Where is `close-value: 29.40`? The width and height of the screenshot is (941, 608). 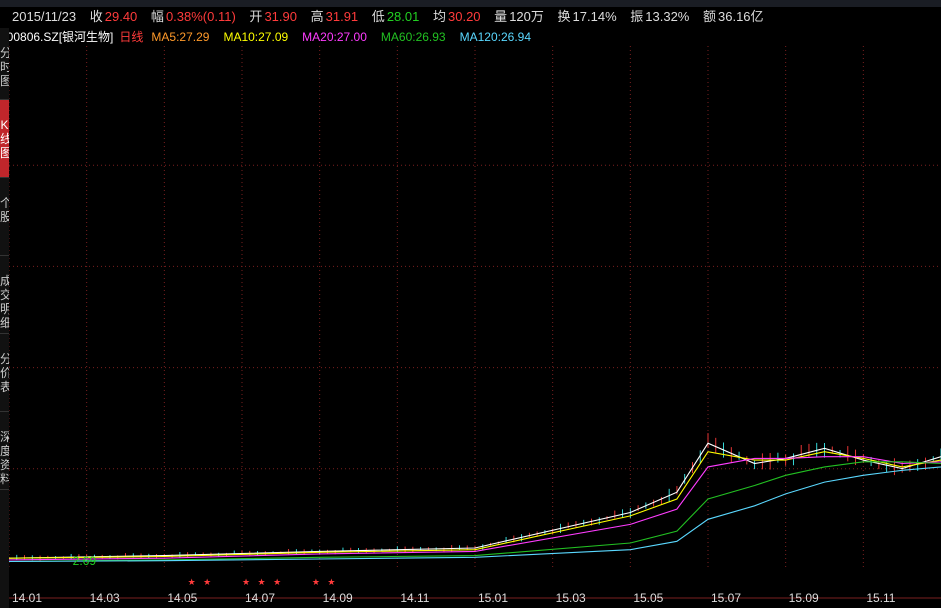 close-value: 29.40 is located at coordinates (121, 16).